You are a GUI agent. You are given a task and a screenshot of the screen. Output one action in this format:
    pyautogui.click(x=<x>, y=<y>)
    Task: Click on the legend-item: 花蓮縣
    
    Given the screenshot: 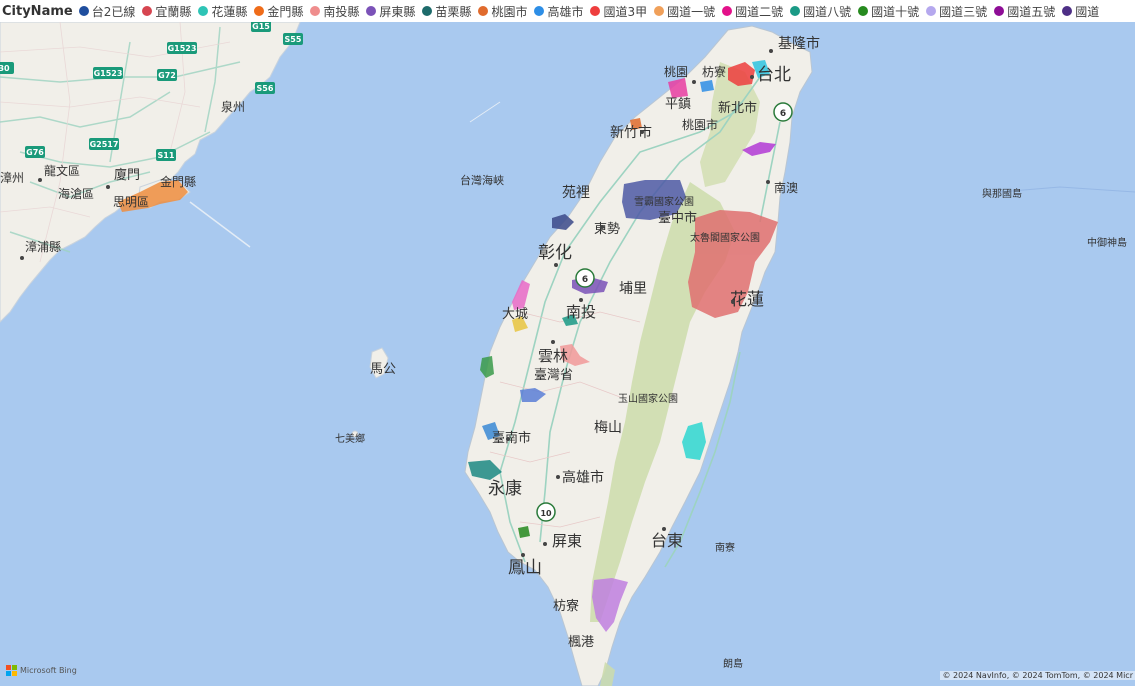 What is the action you would take?
    pyautogui.click(x=222, y=11)
    